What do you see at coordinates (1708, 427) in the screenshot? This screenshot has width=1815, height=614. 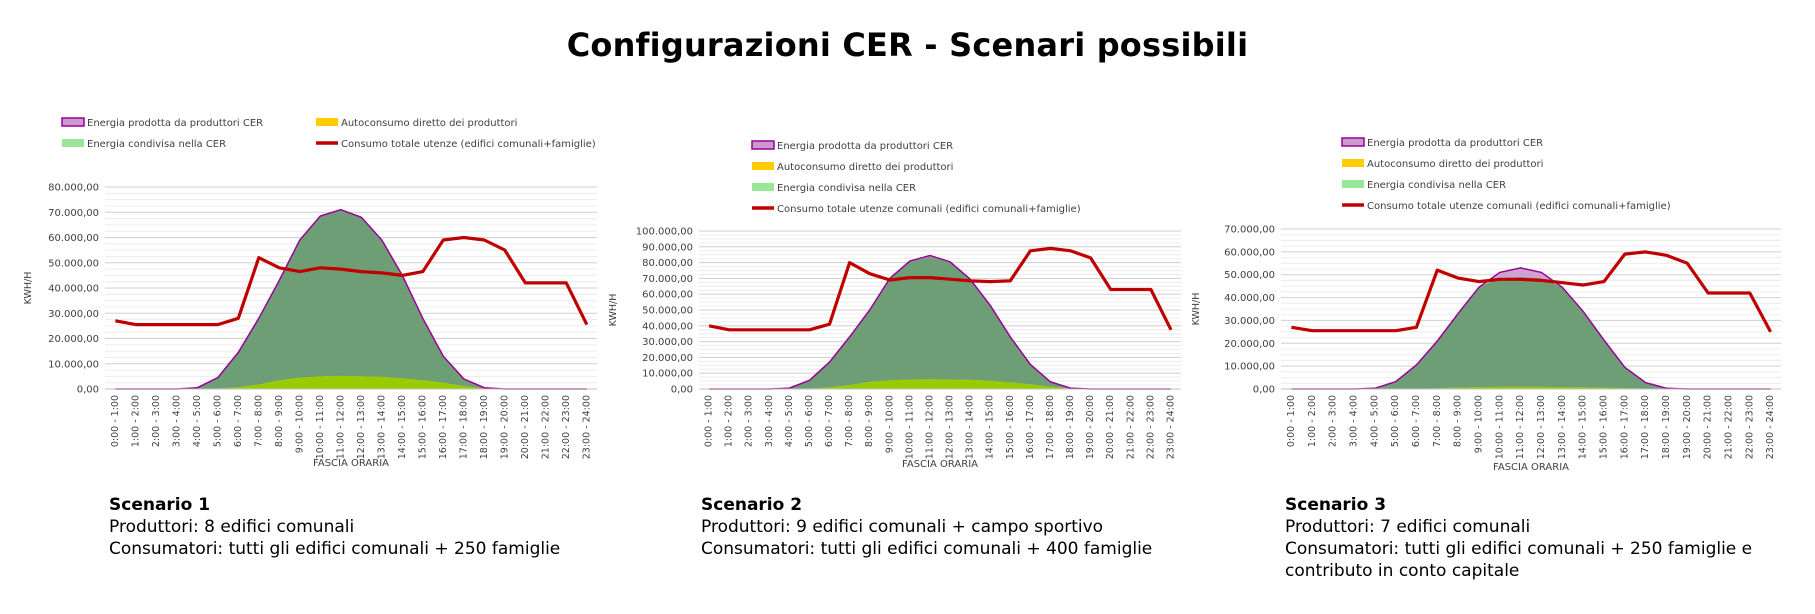 I see `x-tick-label: 20:00 - 21:00` at bounding box center [1708, 427].